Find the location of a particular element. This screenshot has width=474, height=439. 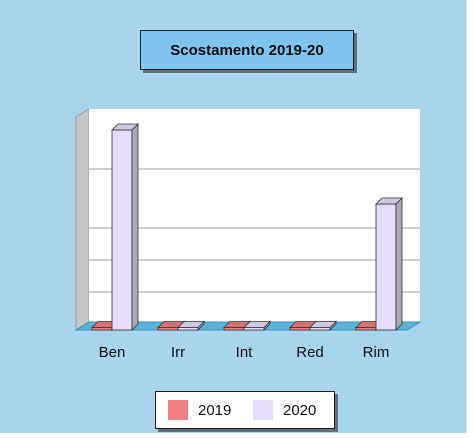

chart-title: Scostamento 2019-20 is located at coordinates (247, 50).